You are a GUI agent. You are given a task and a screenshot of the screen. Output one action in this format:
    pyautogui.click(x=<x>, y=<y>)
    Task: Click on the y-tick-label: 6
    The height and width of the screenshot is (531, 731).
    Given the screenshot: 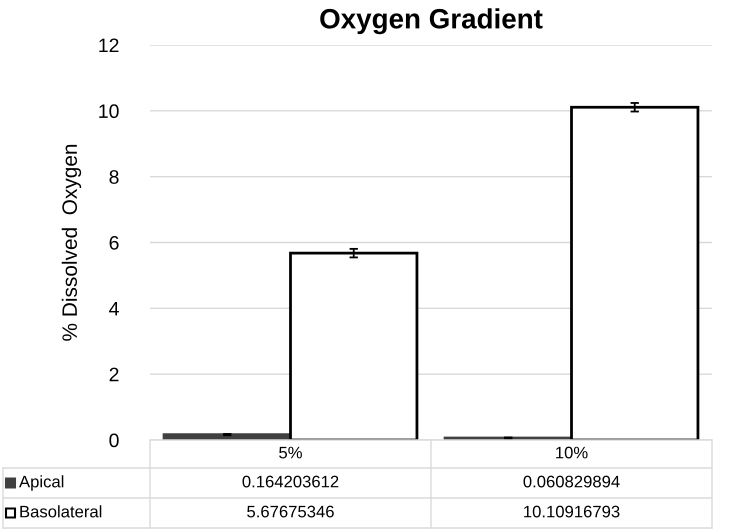 What is the action you would take?
    pyautogui.click(x=114, y=243)
    